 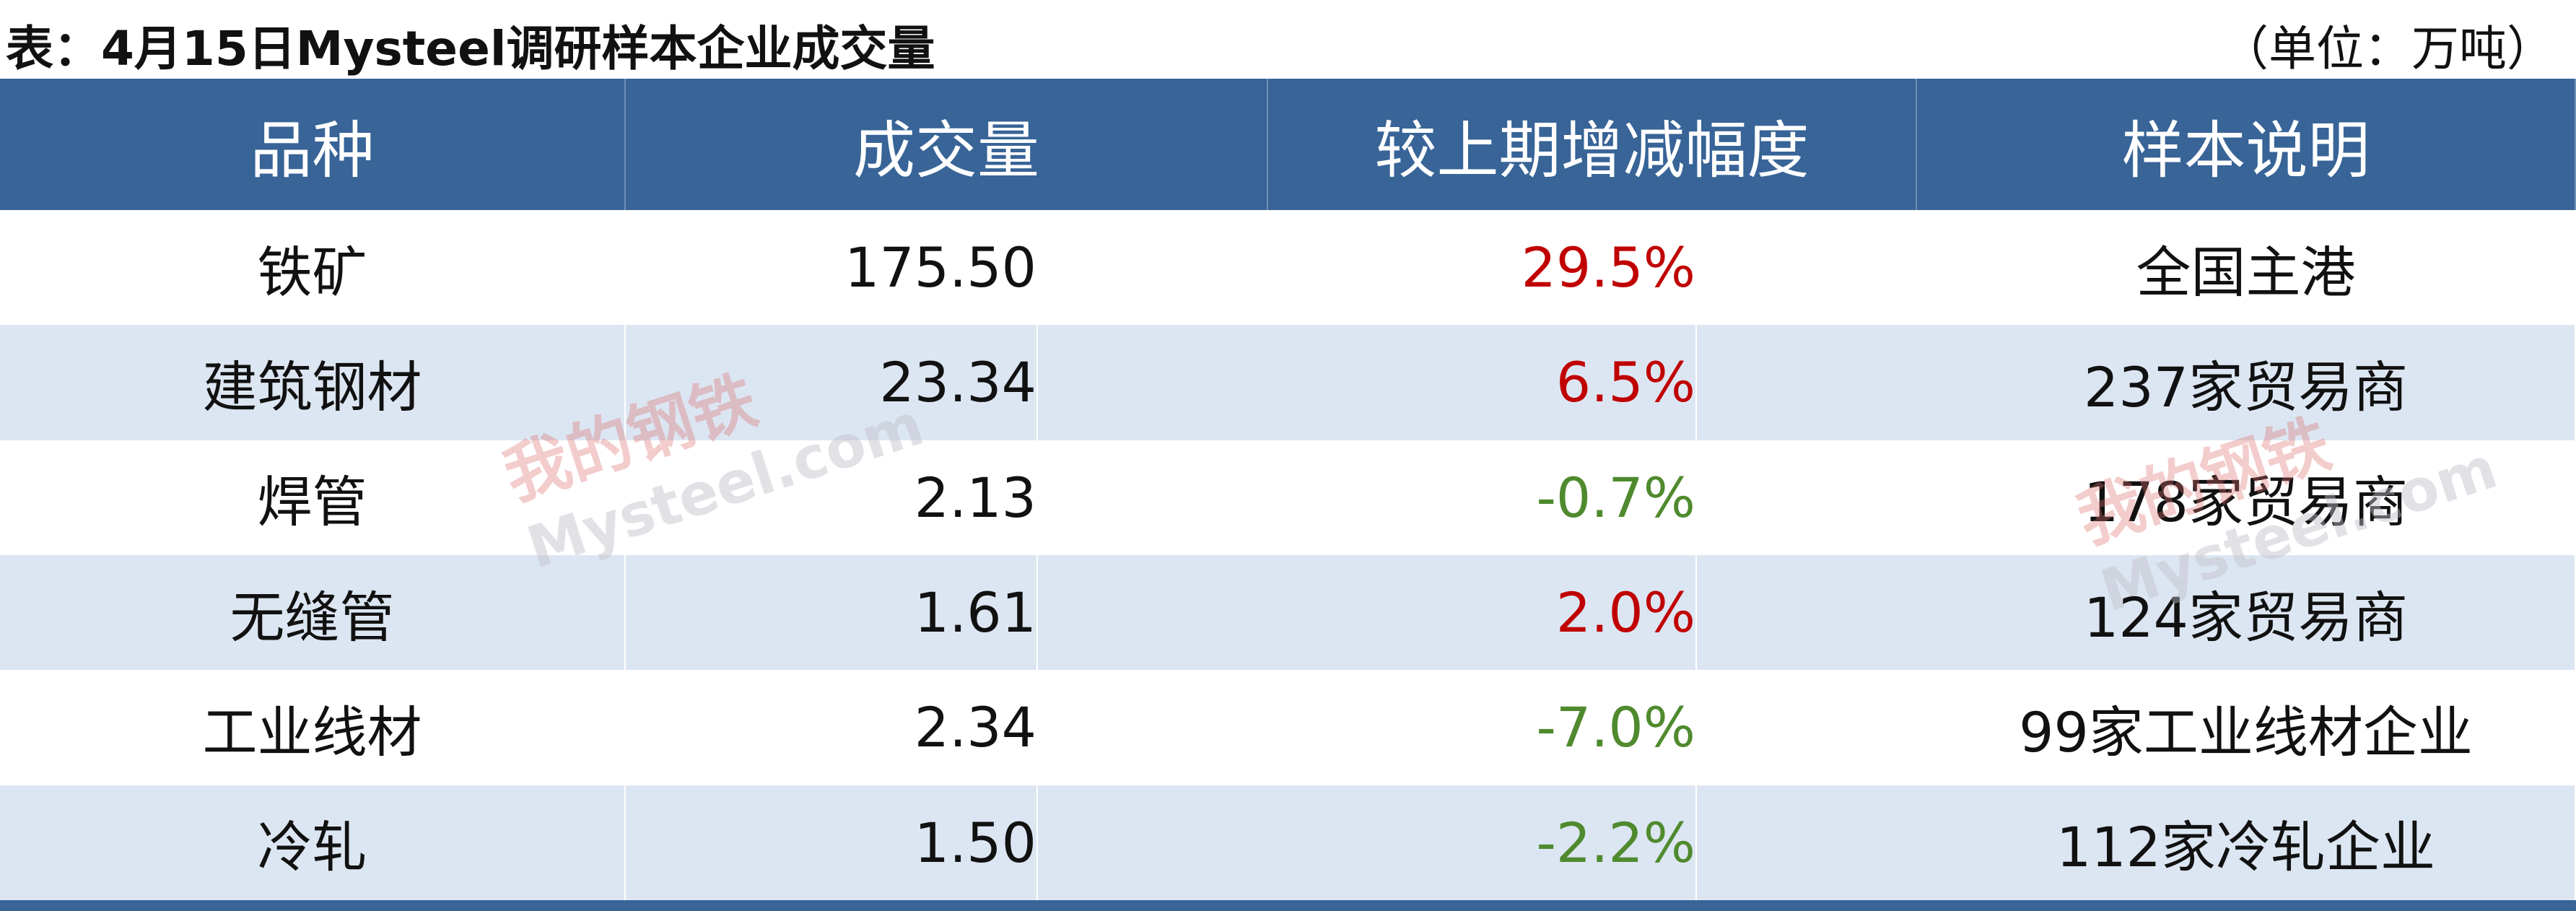 I want to click on table-cell: 237家贸易商, so click(x=2246, y=383).